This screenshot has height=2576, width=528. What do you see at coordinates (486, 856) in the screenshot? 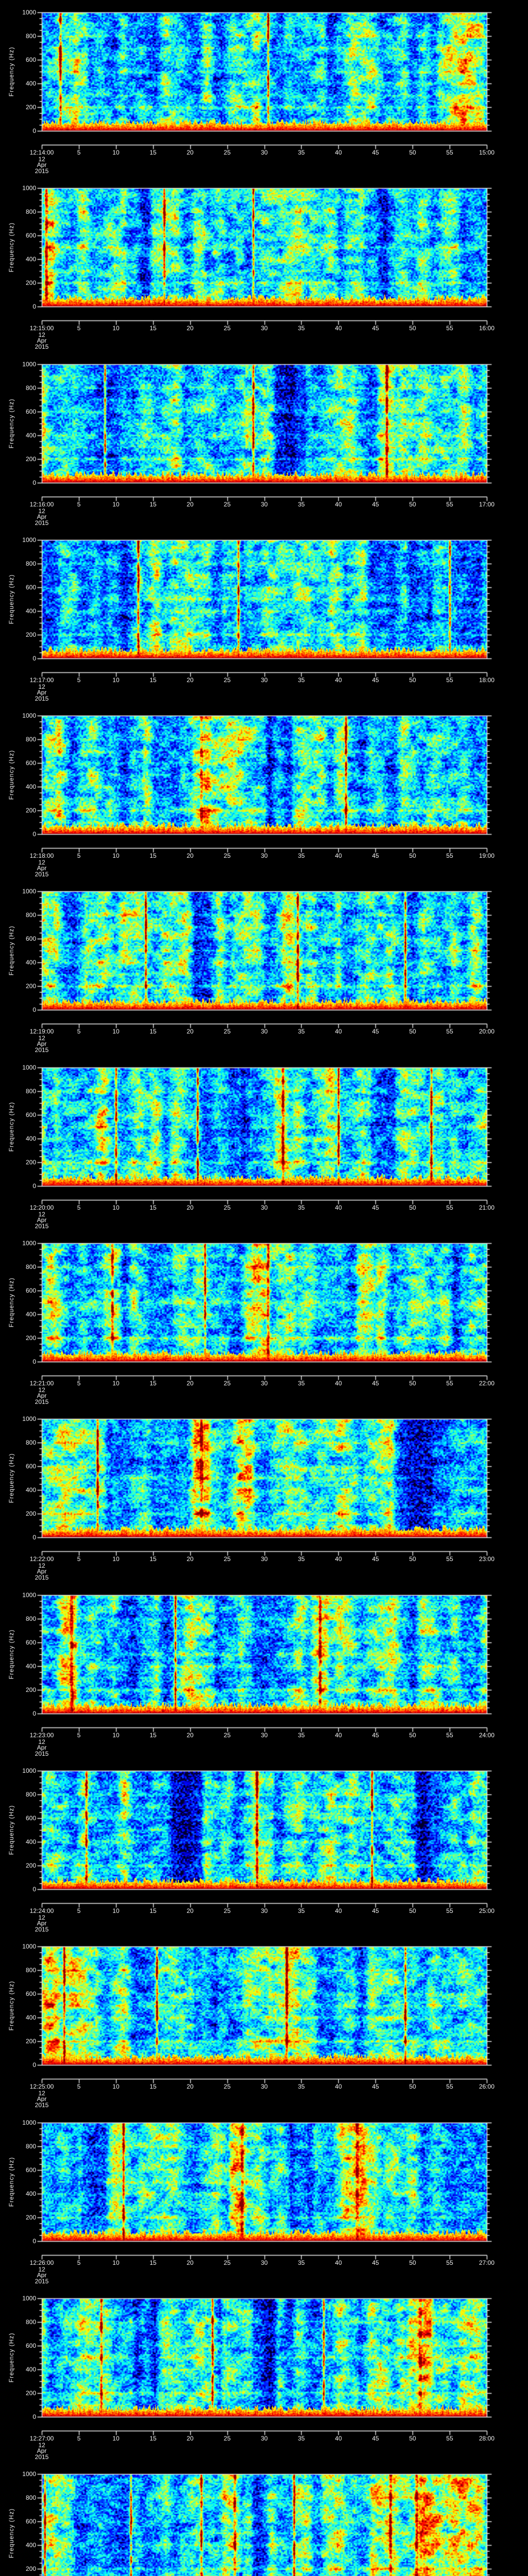
I see `end-time-label: 19:00` at bounding box center [486, 856].